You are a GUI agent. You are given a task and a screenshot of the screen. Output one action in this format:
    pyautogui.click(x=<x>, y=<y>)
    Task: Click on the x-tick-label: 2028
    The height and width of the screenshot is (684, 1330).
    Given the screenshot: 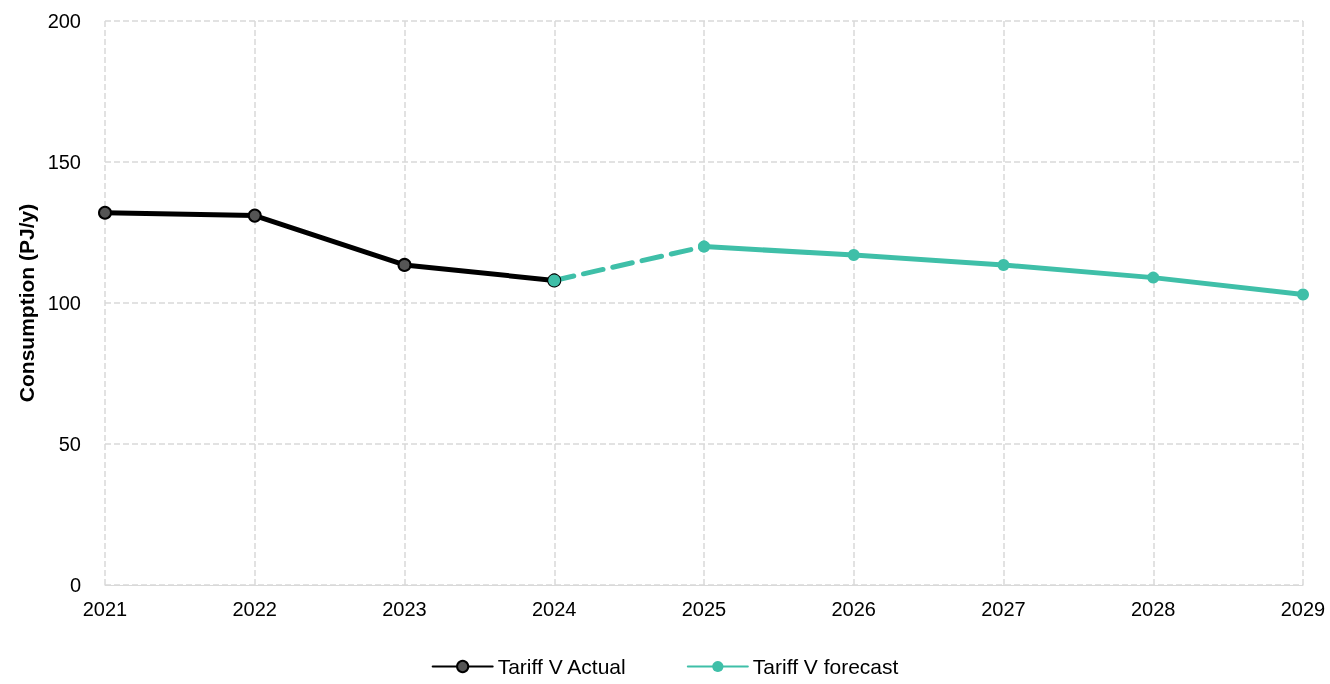 What is the action you would take?
    pyautogui.click(x=1153, y=609)
    